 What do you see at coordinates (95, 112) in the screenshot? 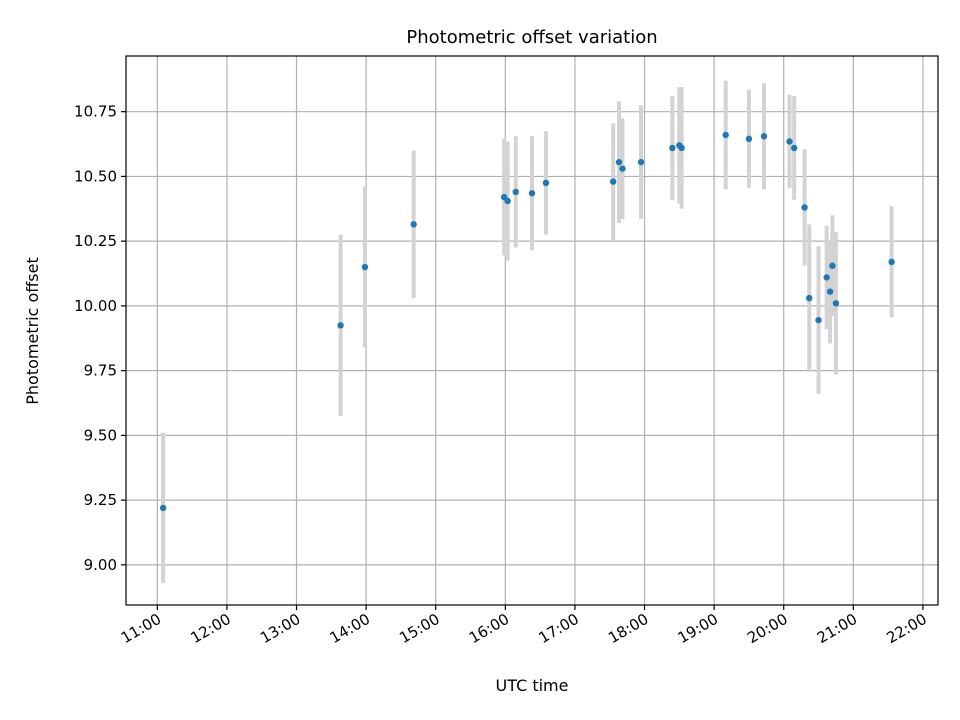
I see `y-tick-label: 10.75` at bounding box center [95, 112].